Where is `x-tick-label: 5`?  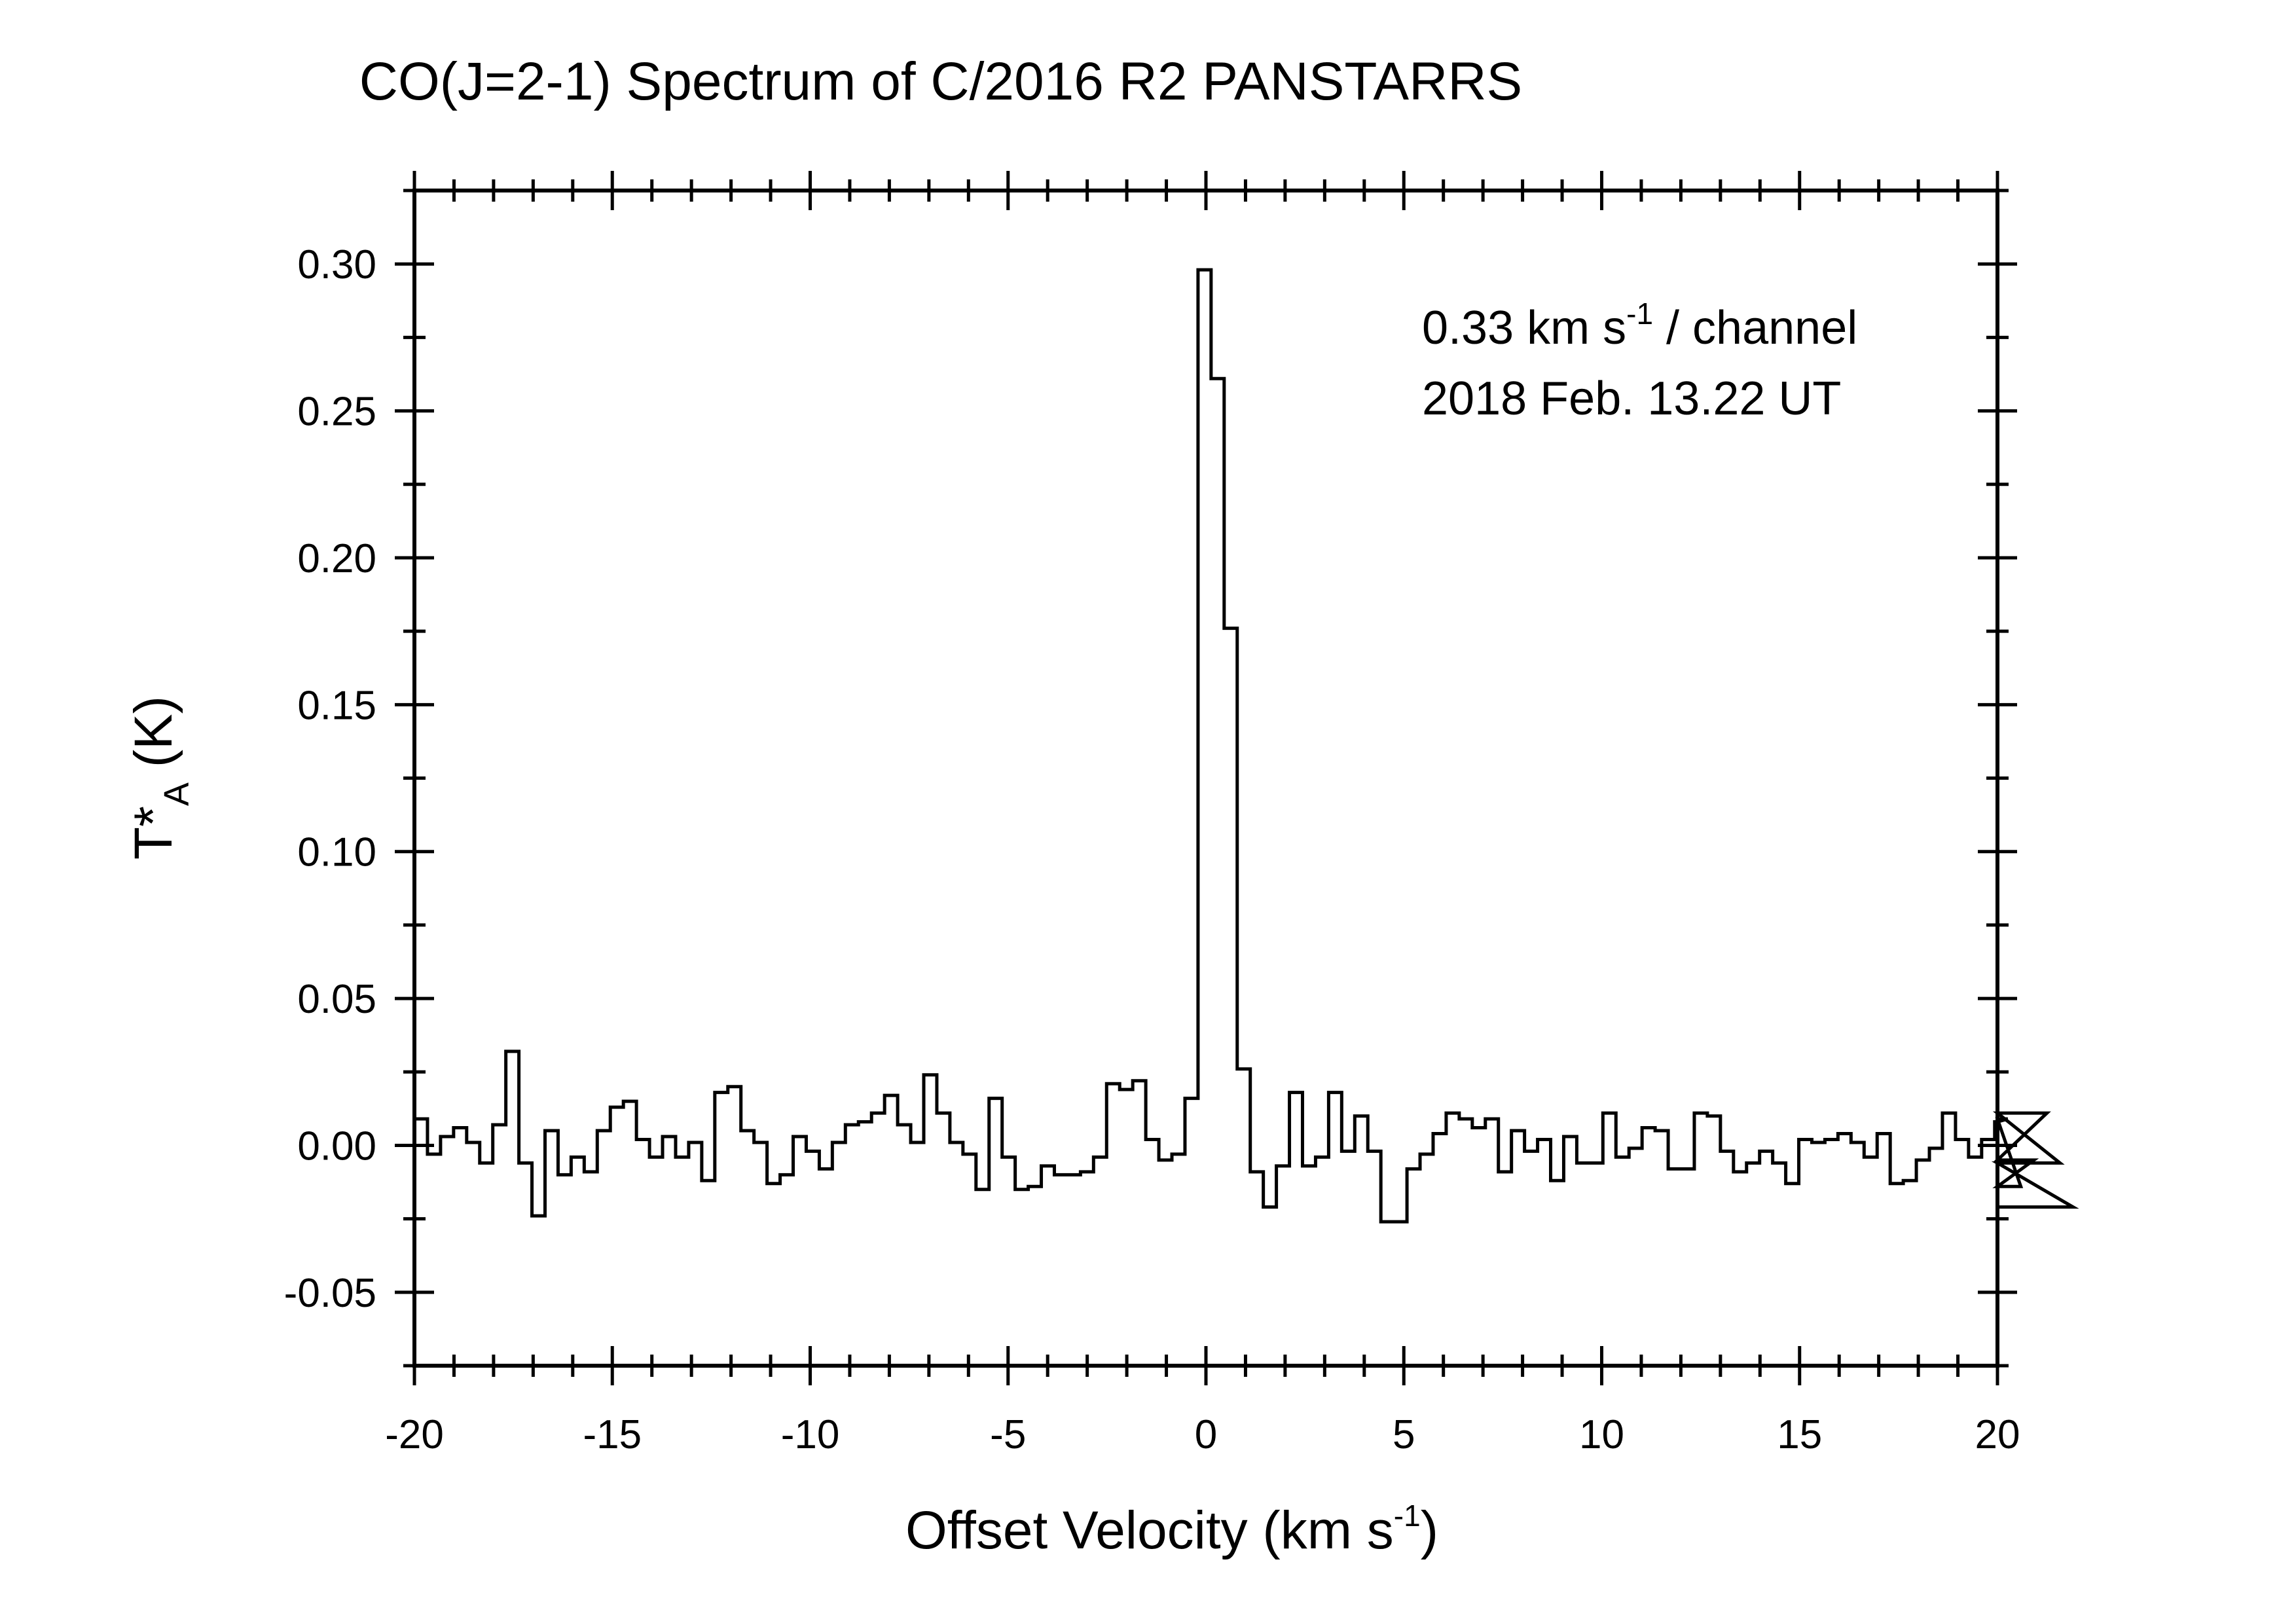
x-tick-label: 5 is located at coordinates (1404, 1434).